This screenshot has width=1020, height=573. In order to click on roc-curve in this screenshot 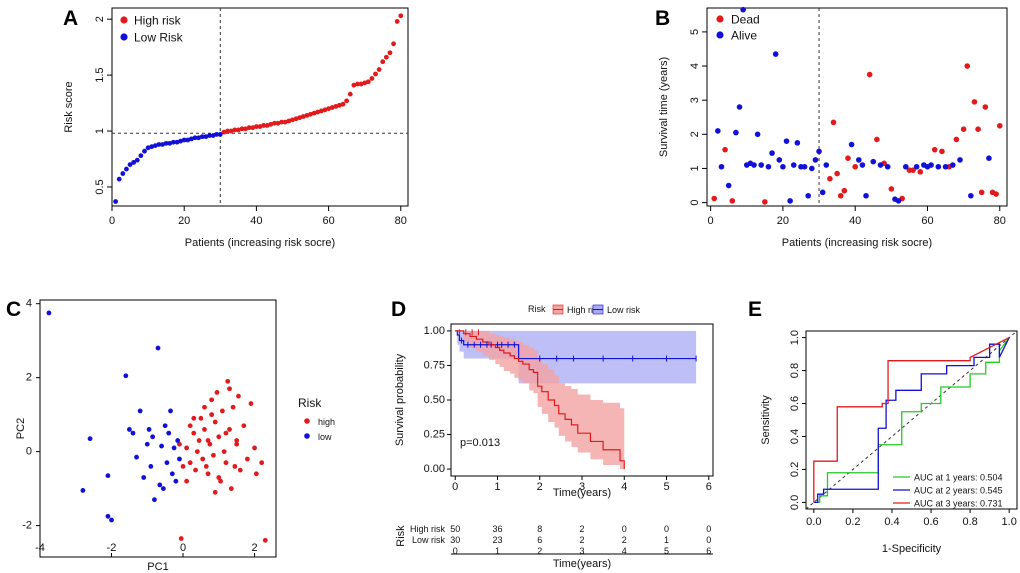, I will do `click(911, 420)`.